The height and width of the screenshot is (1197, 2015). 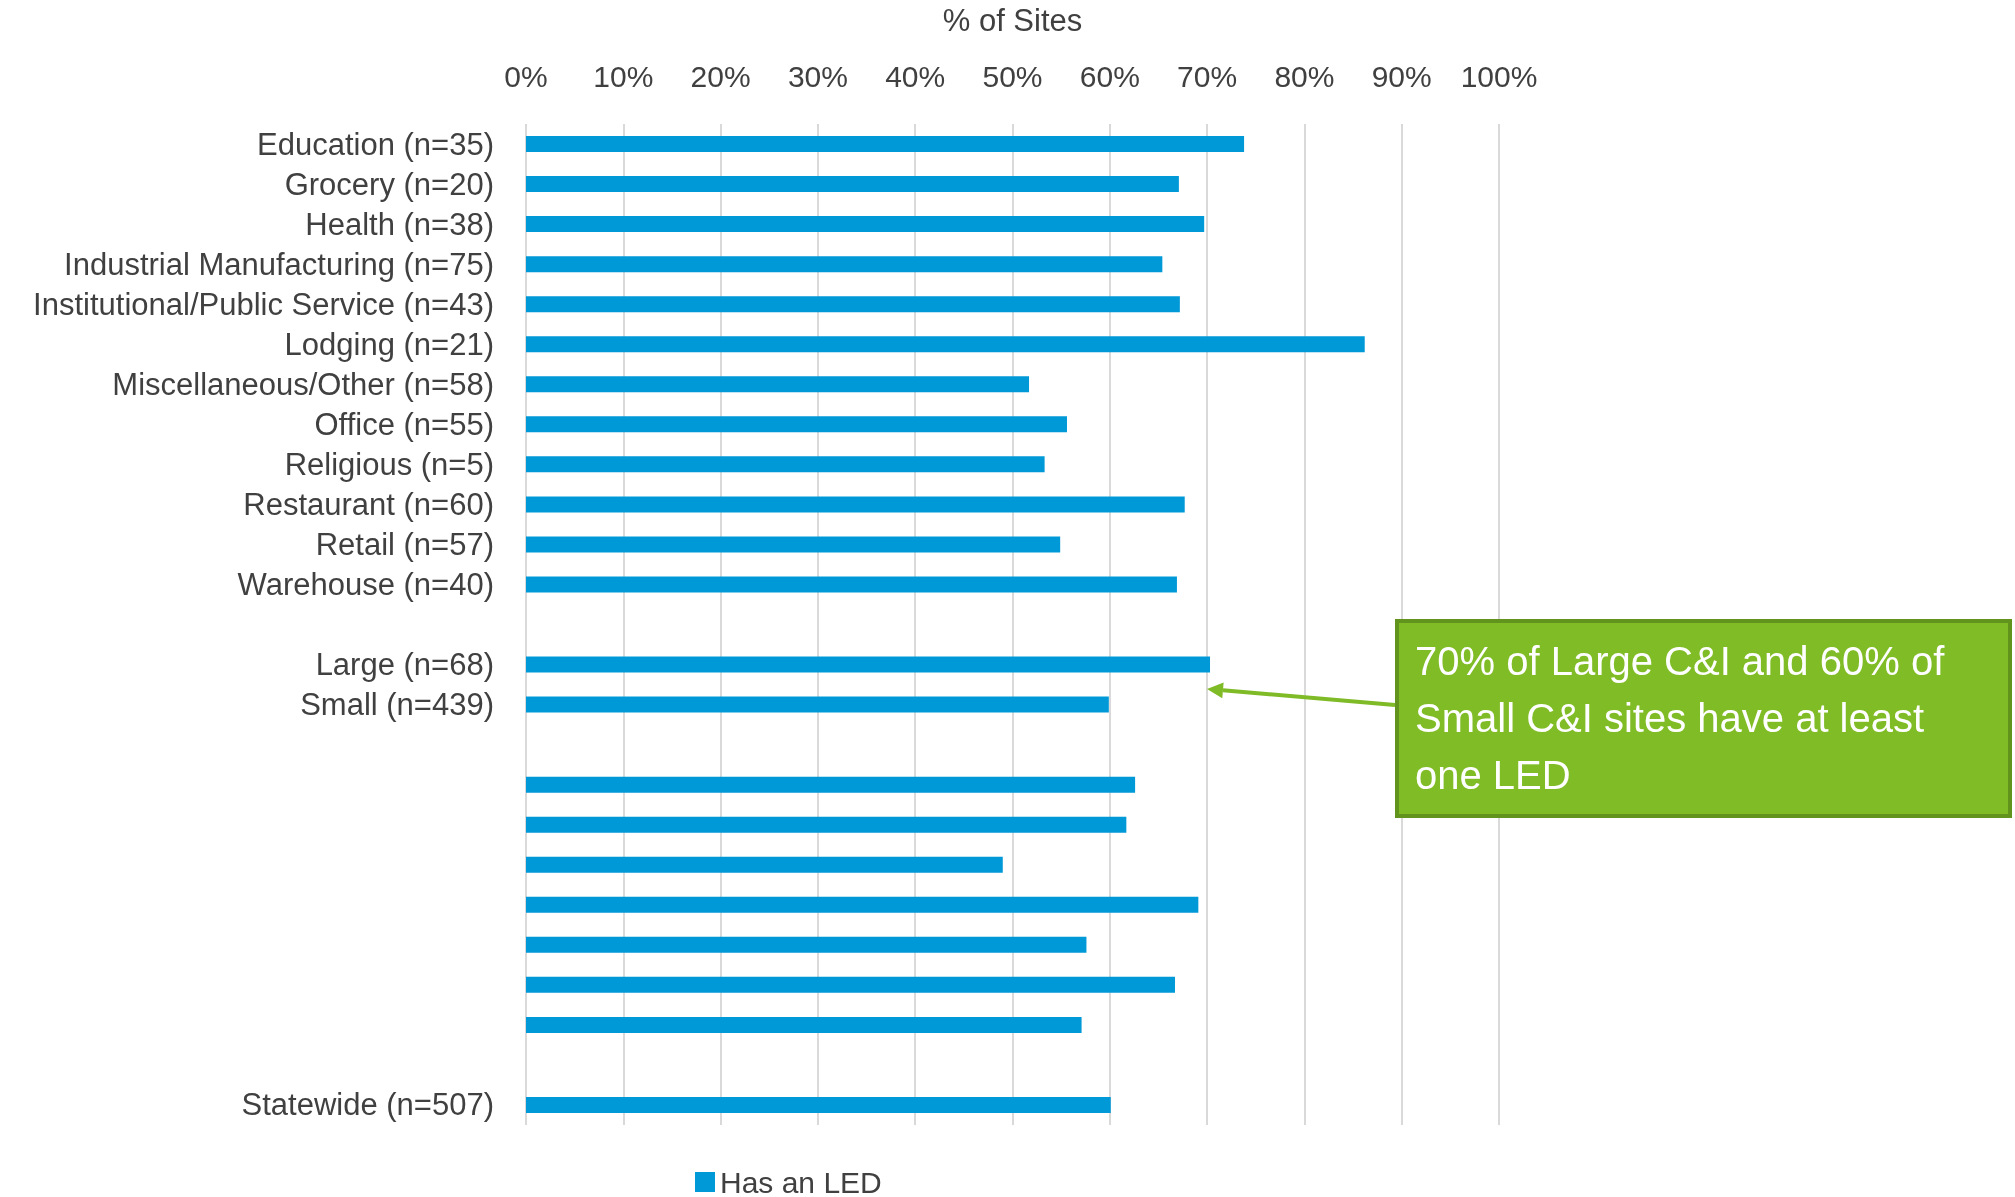 What do you see at coordinates (303, 384) in the screenshot?
I see `y-tick-label: Miscellaneous/Other (n=58)` at bounding box center [303, 384].